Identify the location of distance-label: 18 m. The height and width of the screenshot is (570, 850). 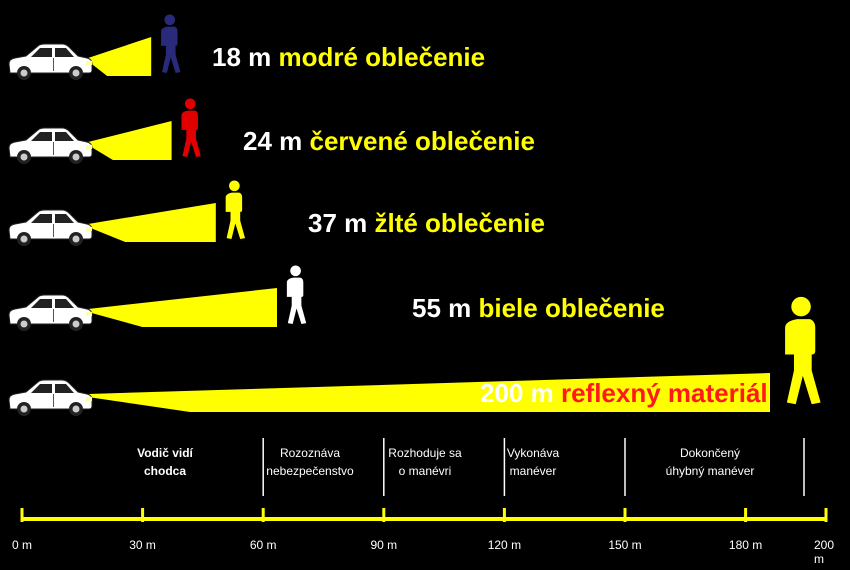
(242, 57).